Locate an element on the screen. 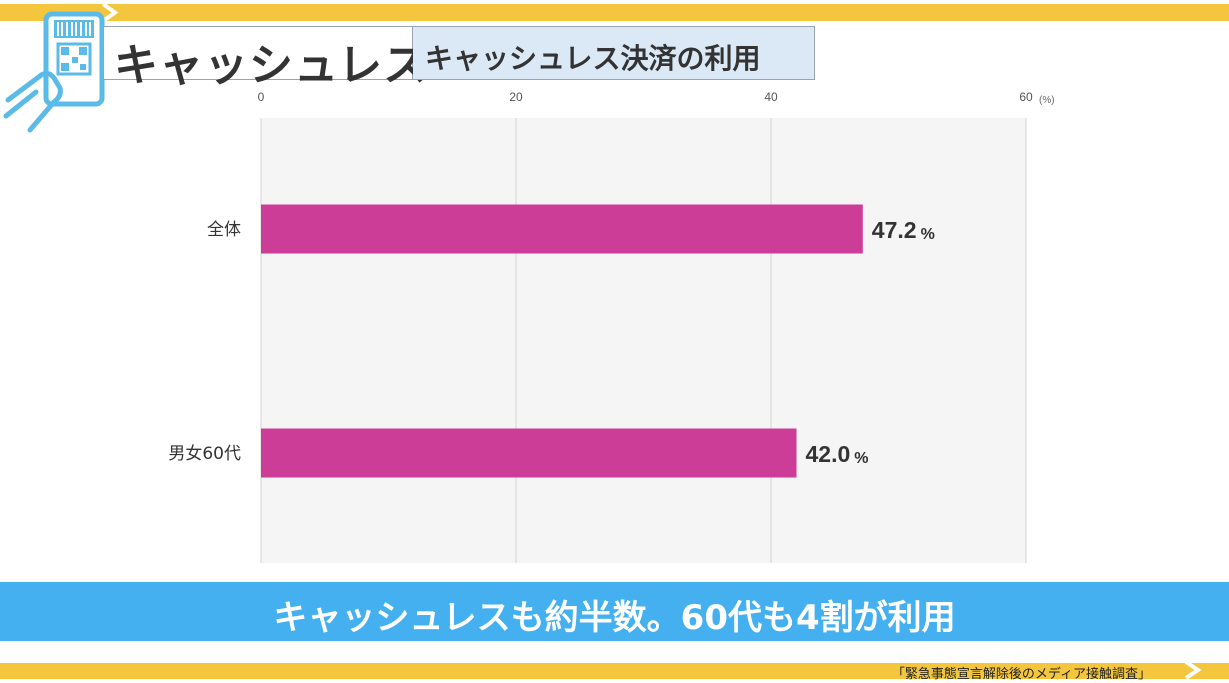 The image size is (1229, 683). data-label: 47.2 is located at coordinates (894, 230).